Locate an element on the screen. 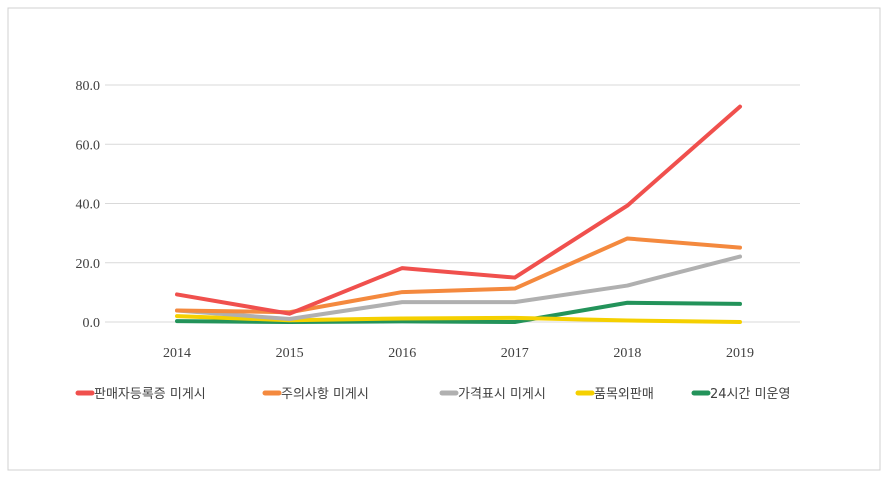 This screenshot has height=487, width=889. legend-item: 품목외판매 is located at coordinates (614, 394).